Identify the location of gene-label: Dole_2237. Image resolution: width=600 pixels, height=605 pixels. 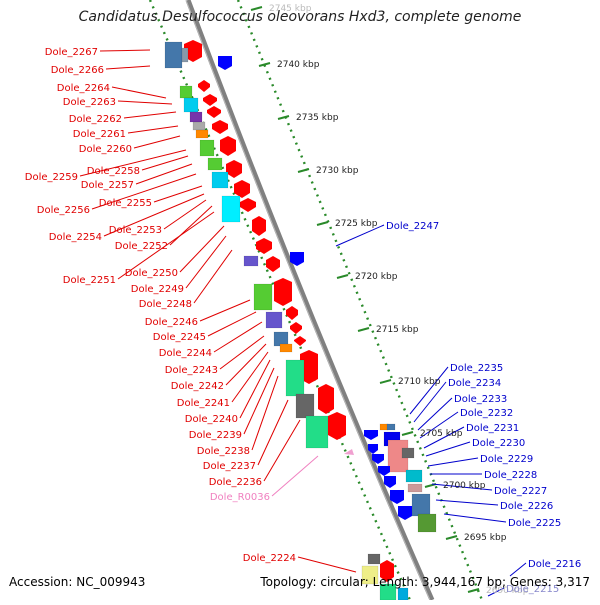
(229, 466).